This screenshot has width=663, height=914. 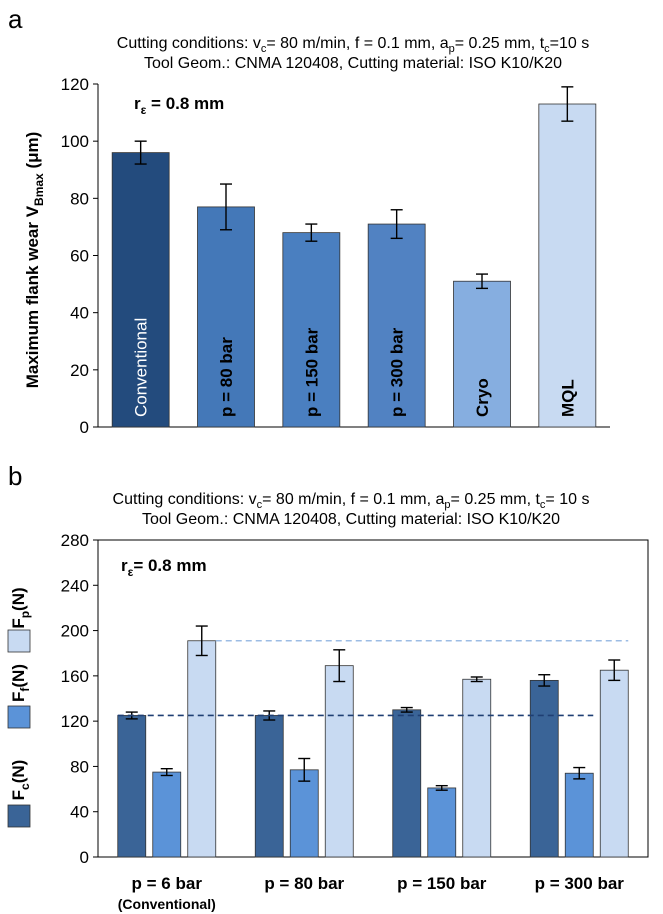 I want to click on legend-label-fp: Fp(N), so click(x=20, y=607).